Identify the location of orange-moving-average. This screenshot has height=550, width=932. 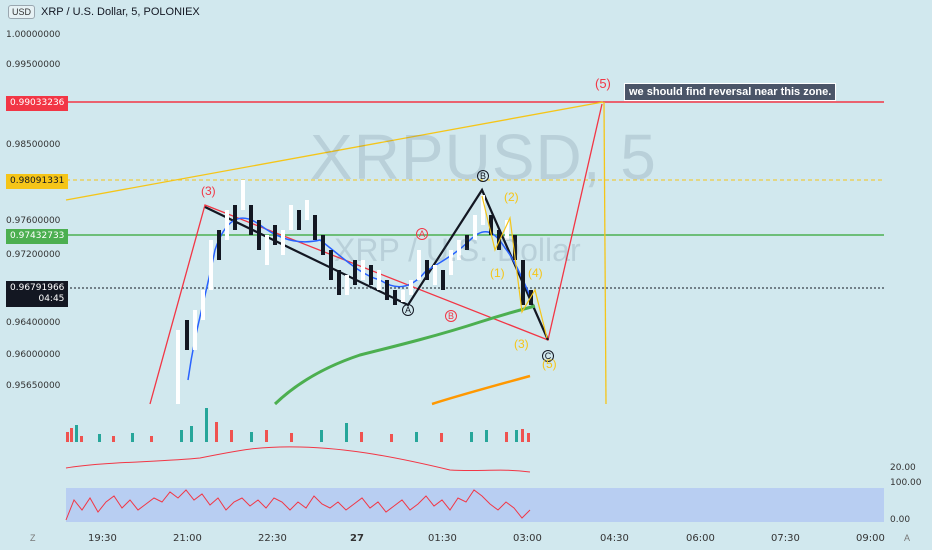
(481, 390).